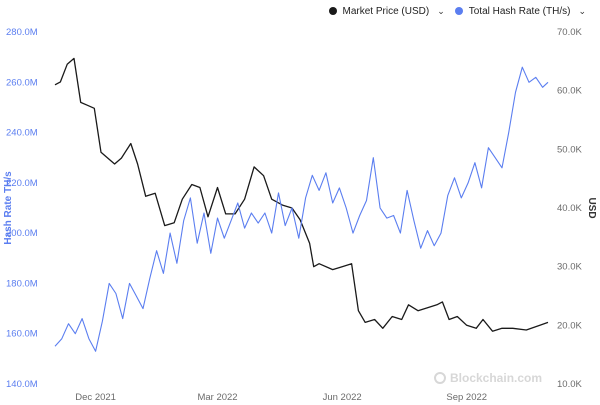  I want to click on right-axis-ticks: 10.0K 20.0K 30.0K 40.0K 50.0K 60.0K 70.0K, so click(569, 208).